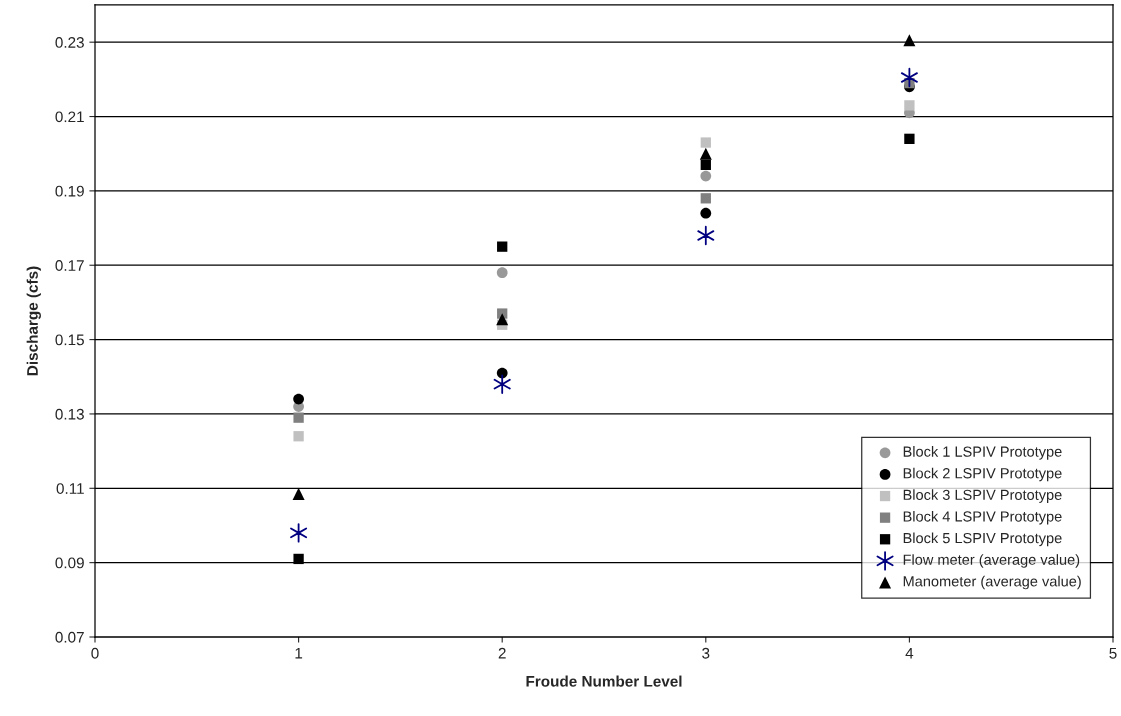 The height and width of the screenshot is (716, 1121). I want to click on legend-label: Block 1 LSPIV Prototype, so click(982, 453).